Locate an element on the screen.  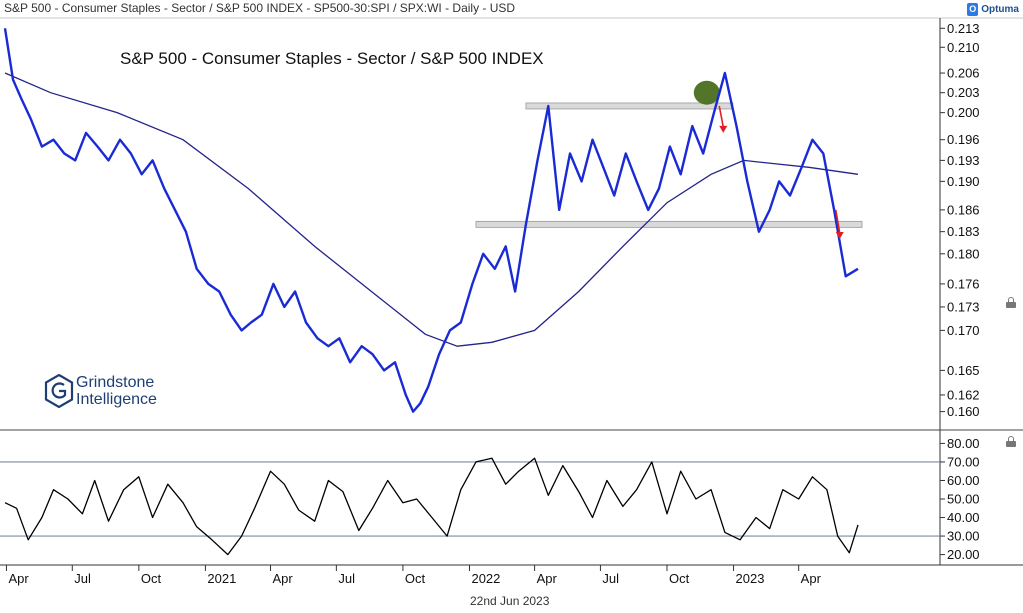
indicator-y-axis: 20.00 30.00 40.00 50.00 60.00 70.00 80.00 is located at coordinates (960, 499).